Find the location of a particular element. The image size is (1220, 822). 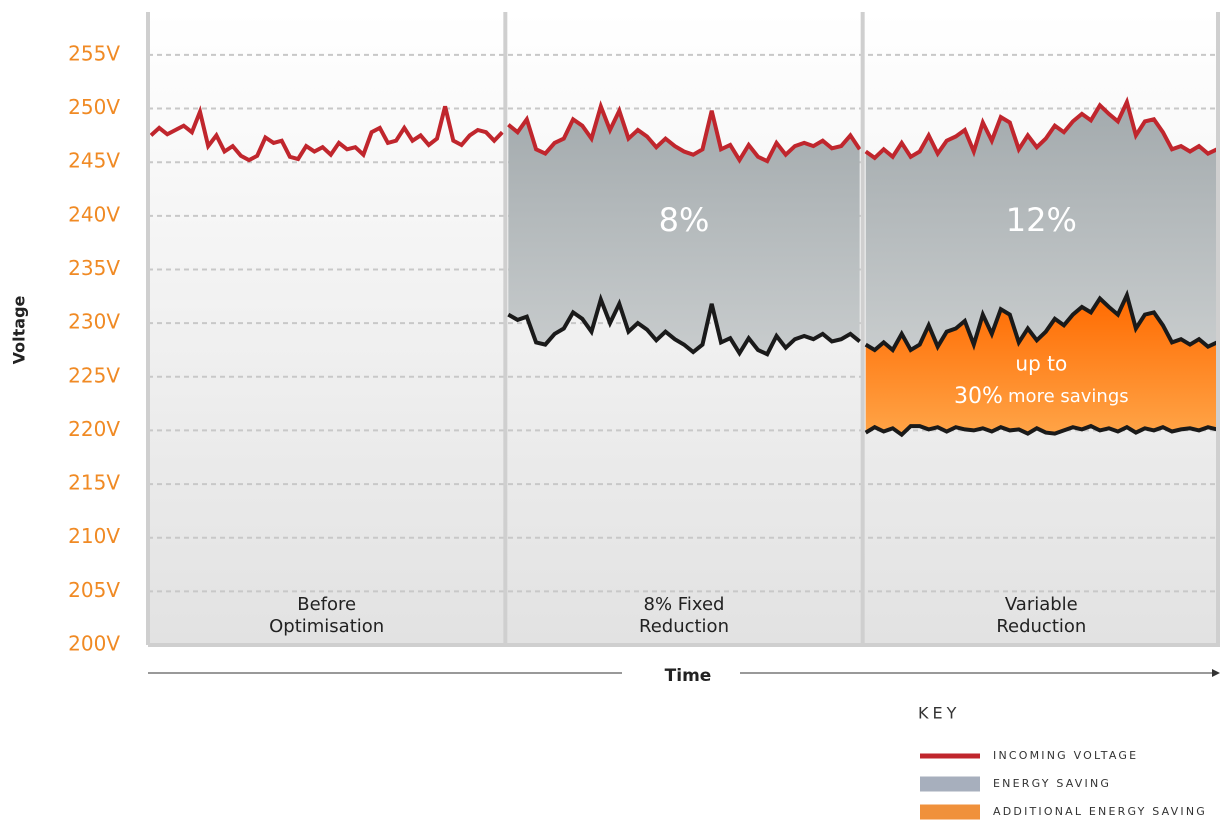

y-tick-label: 210V is located at coordinates (94, 536).